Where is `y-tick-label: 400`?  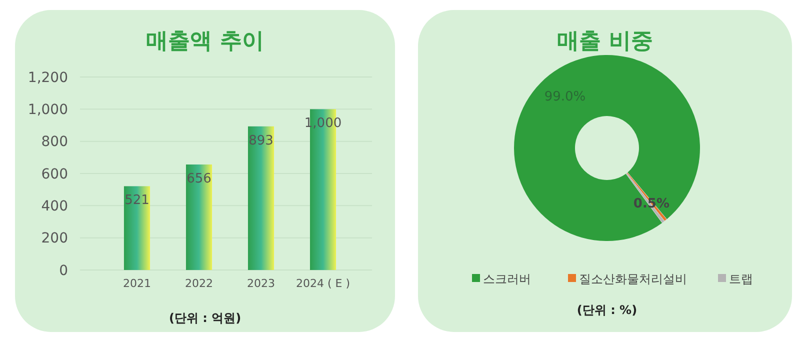
y-tick-label: 400 is located at coordinates (54, 206).